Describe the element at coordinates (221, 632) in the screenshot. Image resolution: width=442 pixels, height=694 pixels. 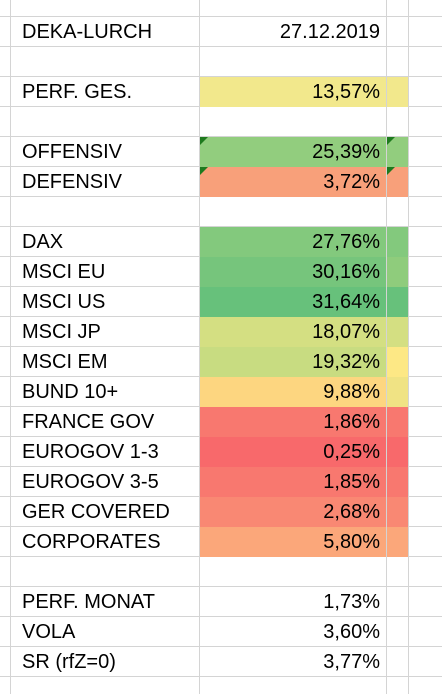
I see `row-vola: VOLA 3,60%` at that location.